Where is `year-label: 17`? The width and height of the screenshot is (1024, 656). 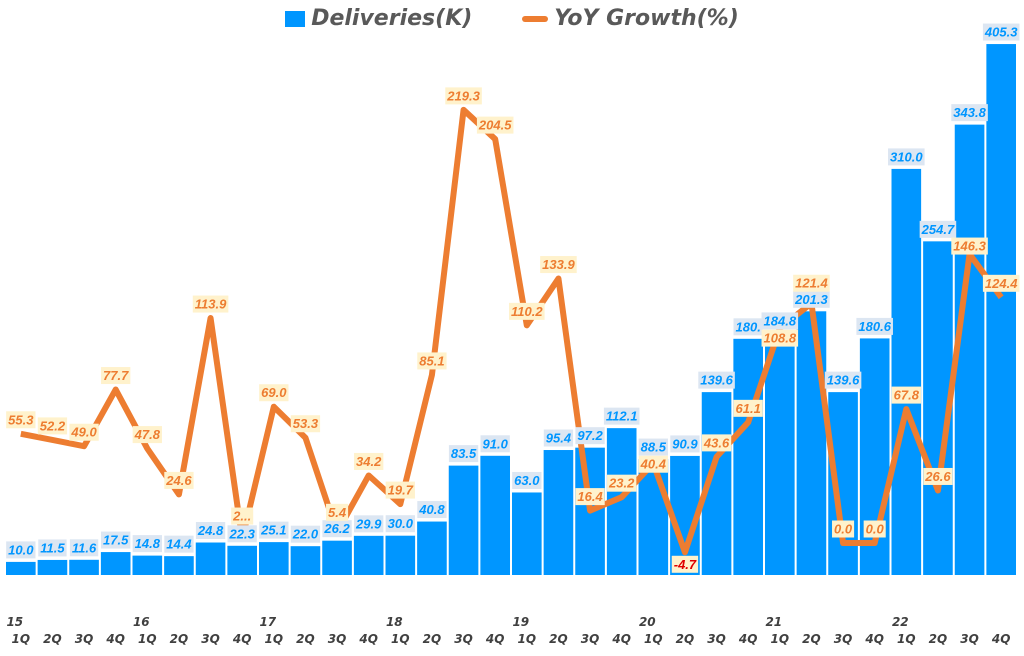 year-label: 17 is located at coordinates (267, 622).